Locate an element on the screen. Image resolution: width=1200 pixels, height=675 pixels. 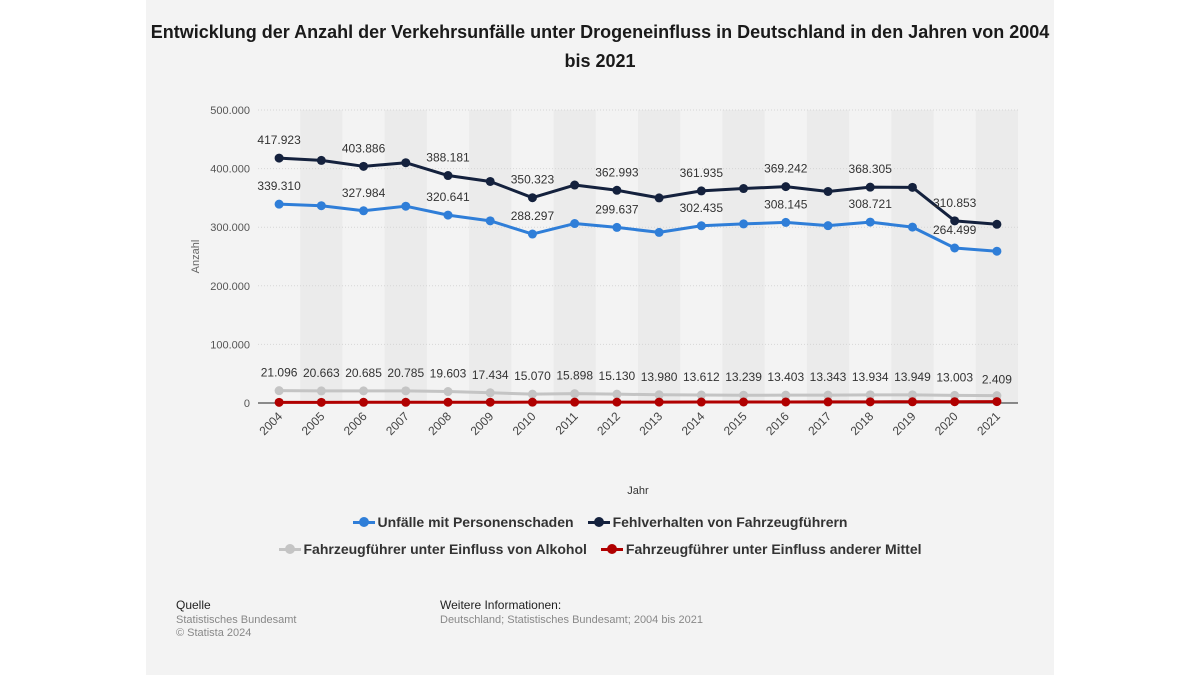
data-label-s0: 302.435 is located at coordinates (702, 208).